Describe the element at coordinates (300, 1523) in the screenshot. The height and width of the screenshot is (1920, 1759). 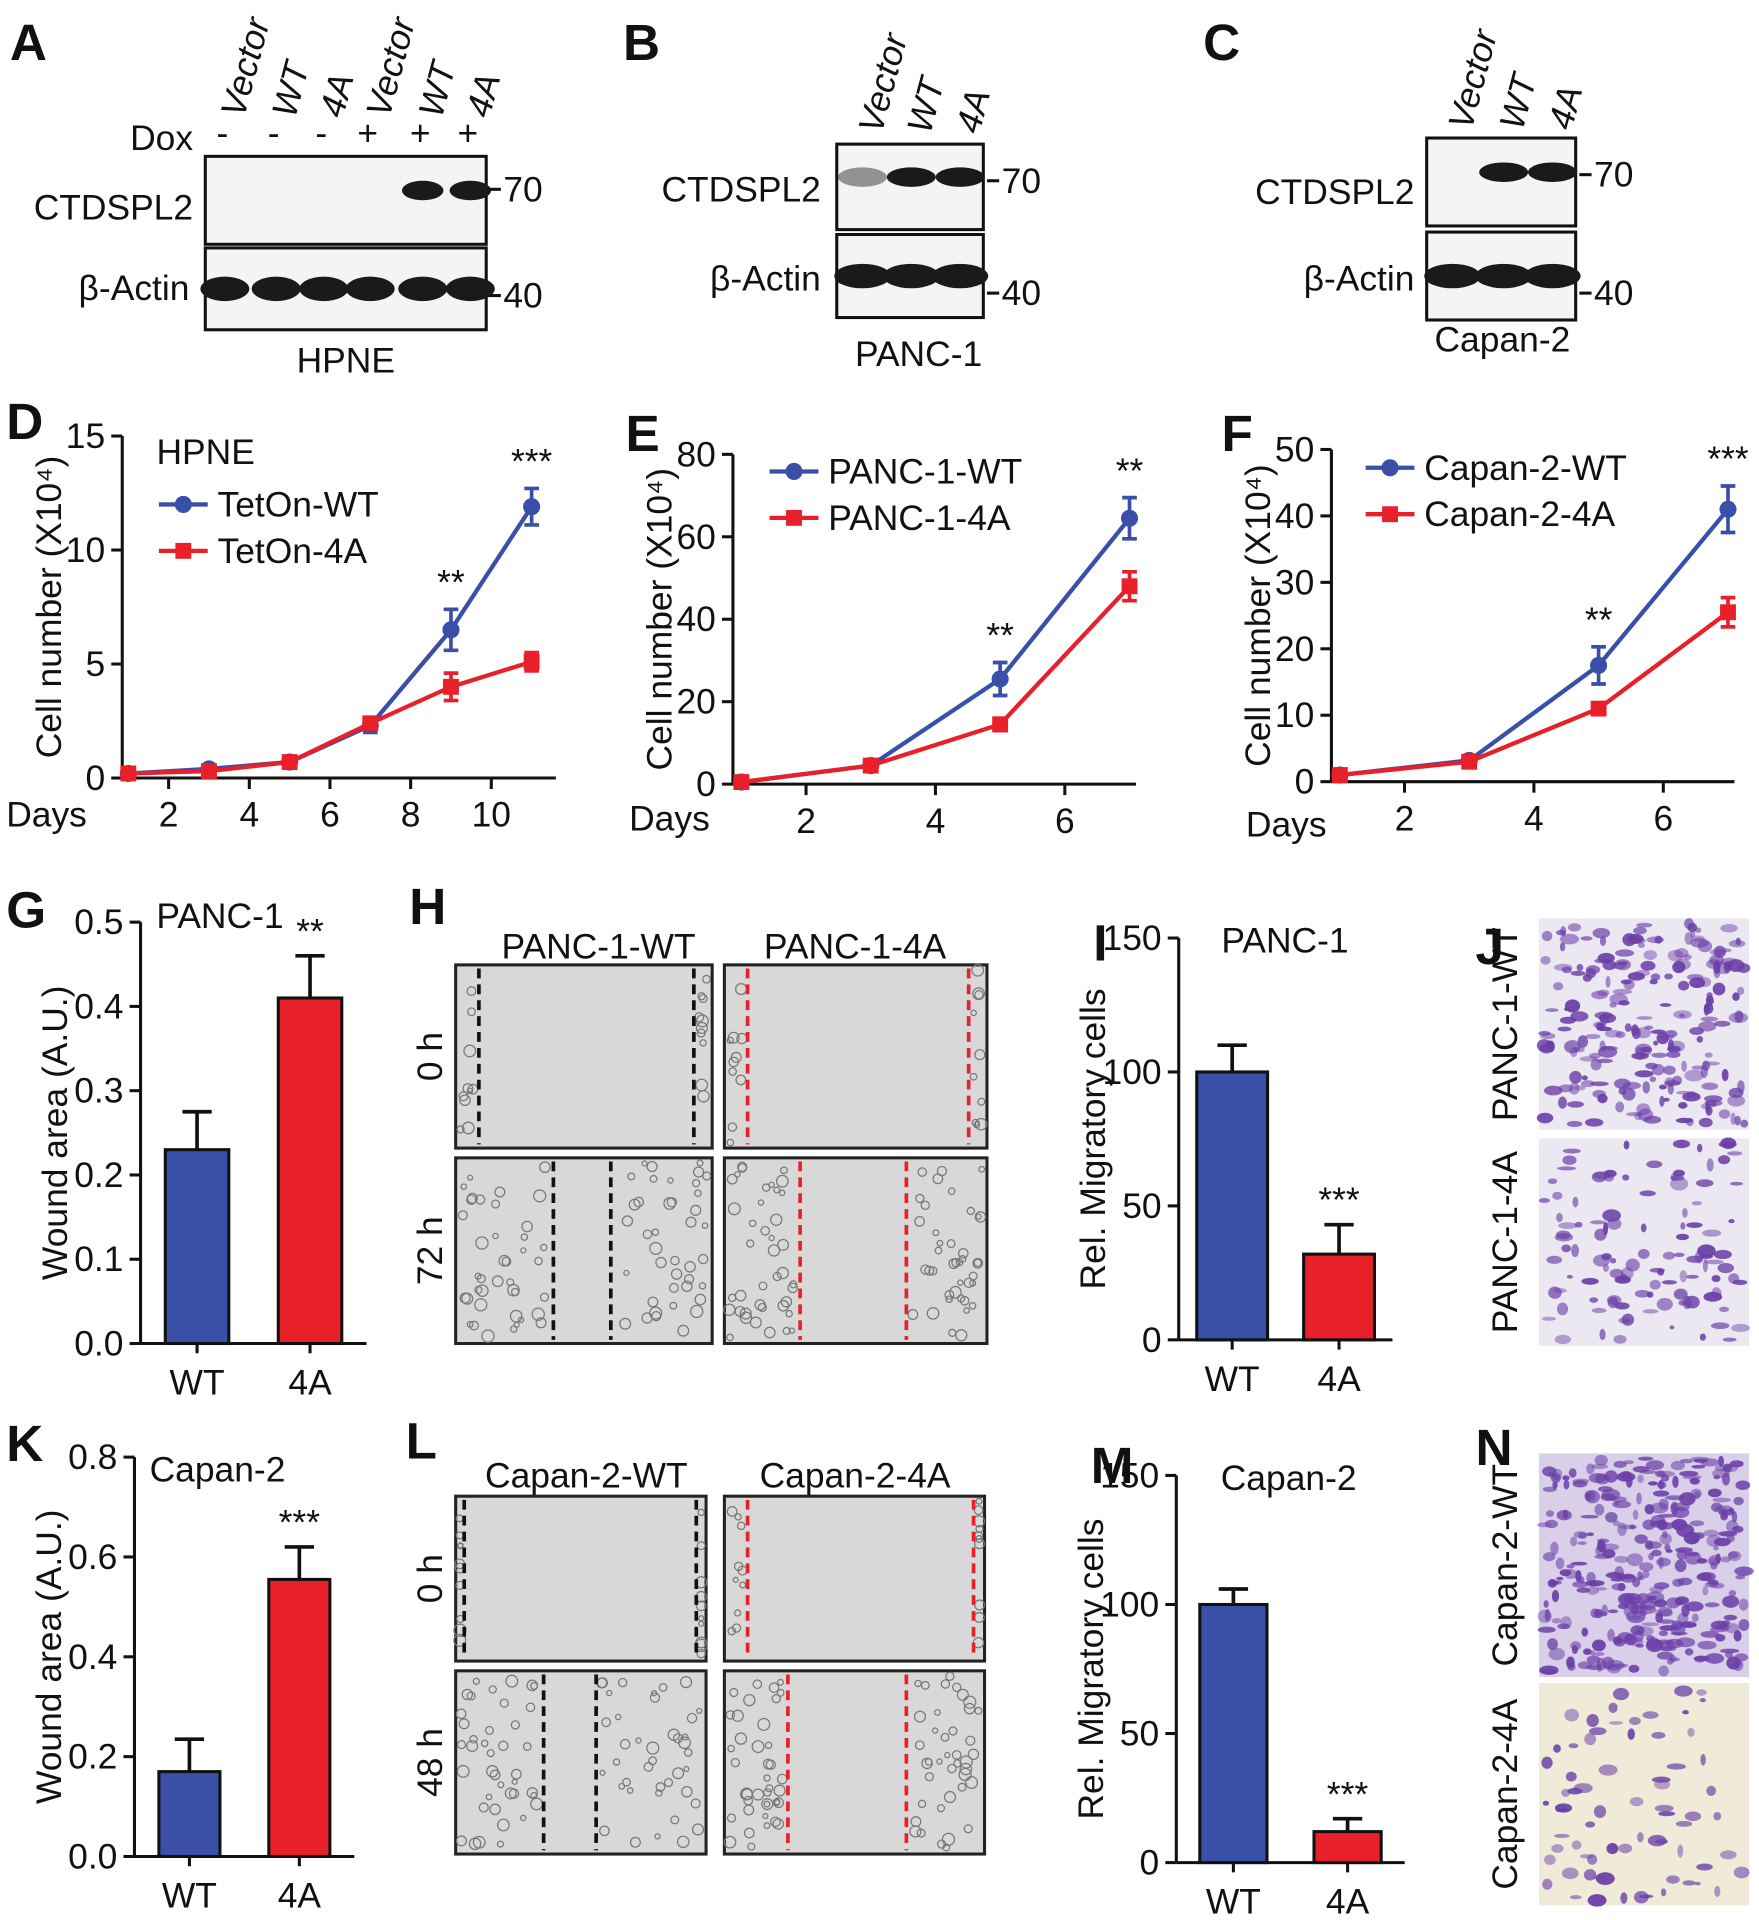
I see `significance: ***` at that location.